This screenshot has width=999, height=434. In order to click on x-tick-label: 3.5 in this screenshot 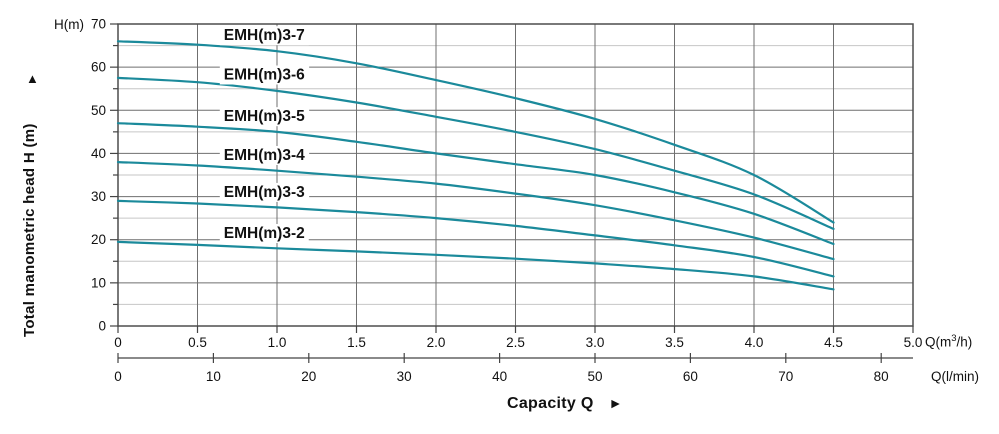, I will do `click(674, 342)`.